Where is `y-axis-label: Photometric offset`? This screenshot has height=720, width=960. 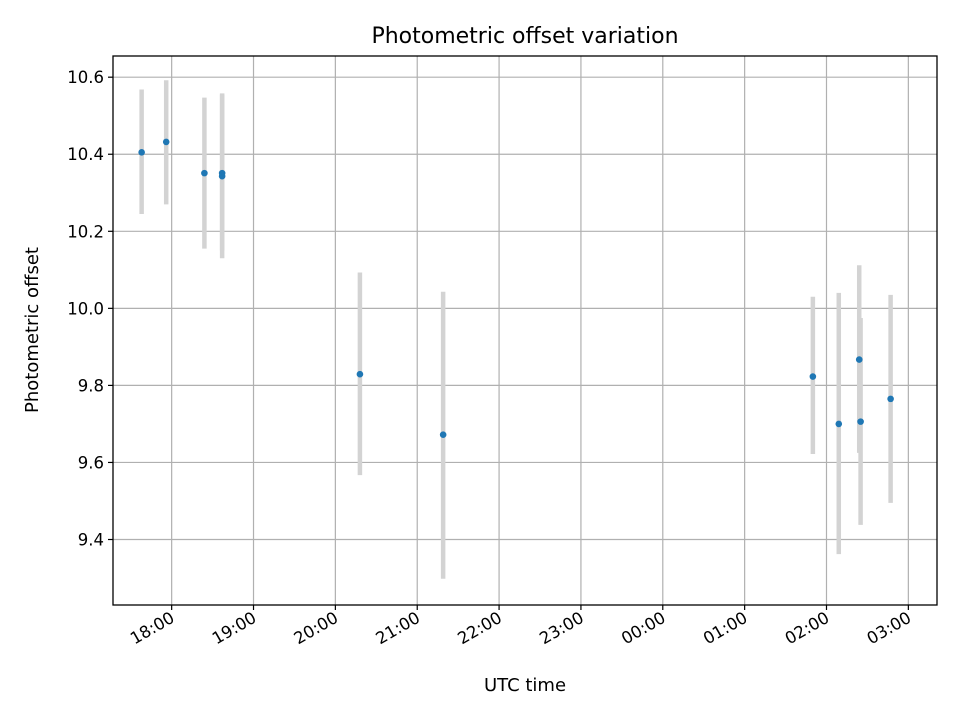
y-axis-label: Photometric offset is located at coordinates (32, 330).